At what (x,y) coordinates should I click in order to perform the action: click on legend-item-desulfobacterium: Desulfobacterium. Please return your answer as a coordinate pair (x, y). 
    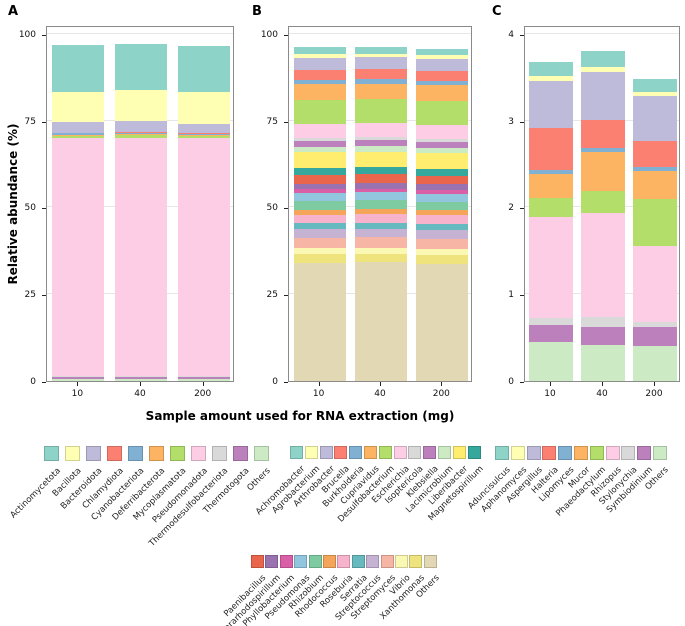
    Looking at the image, I should click on (366, 485).